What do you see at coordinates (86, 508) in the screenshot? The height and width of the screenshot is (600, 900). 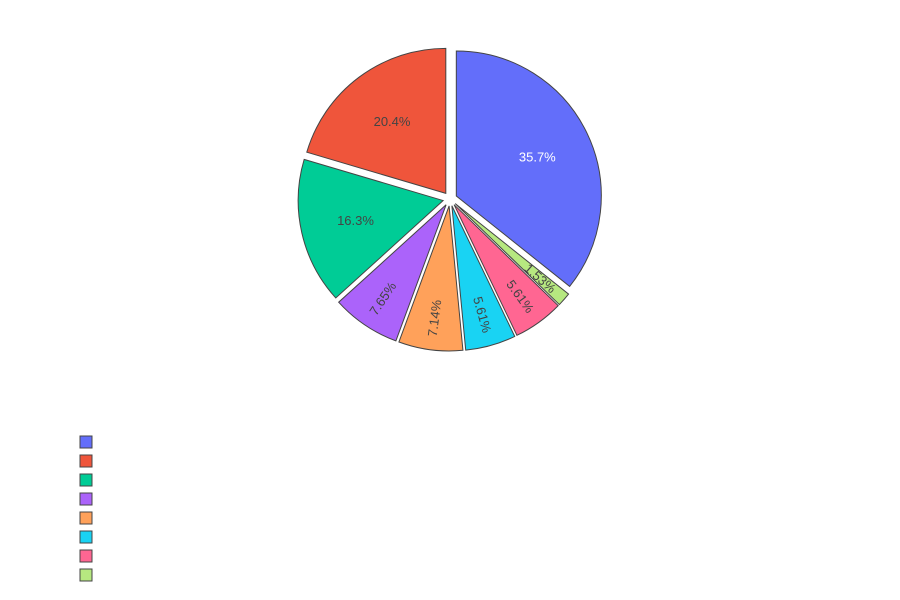 I see `legend` at bounding box center [86, 508].